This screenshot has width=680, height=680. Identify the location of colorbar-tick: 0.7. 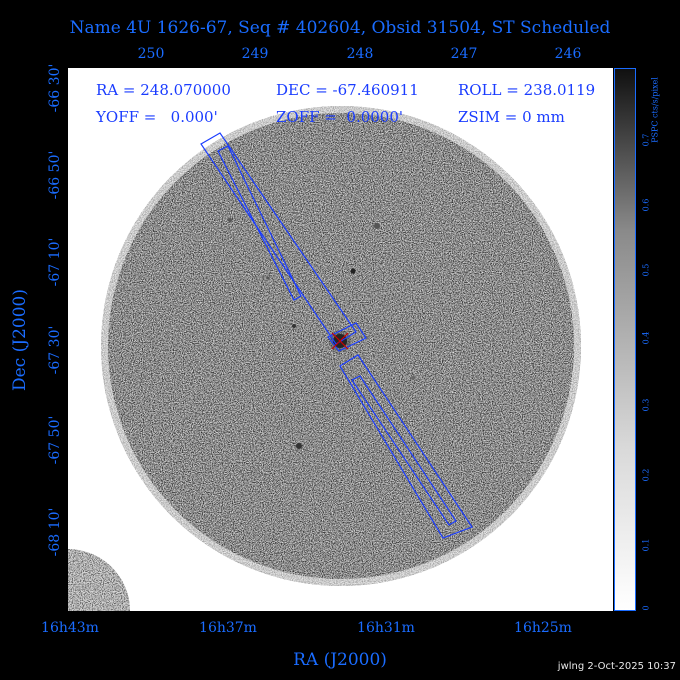
(646, 140).